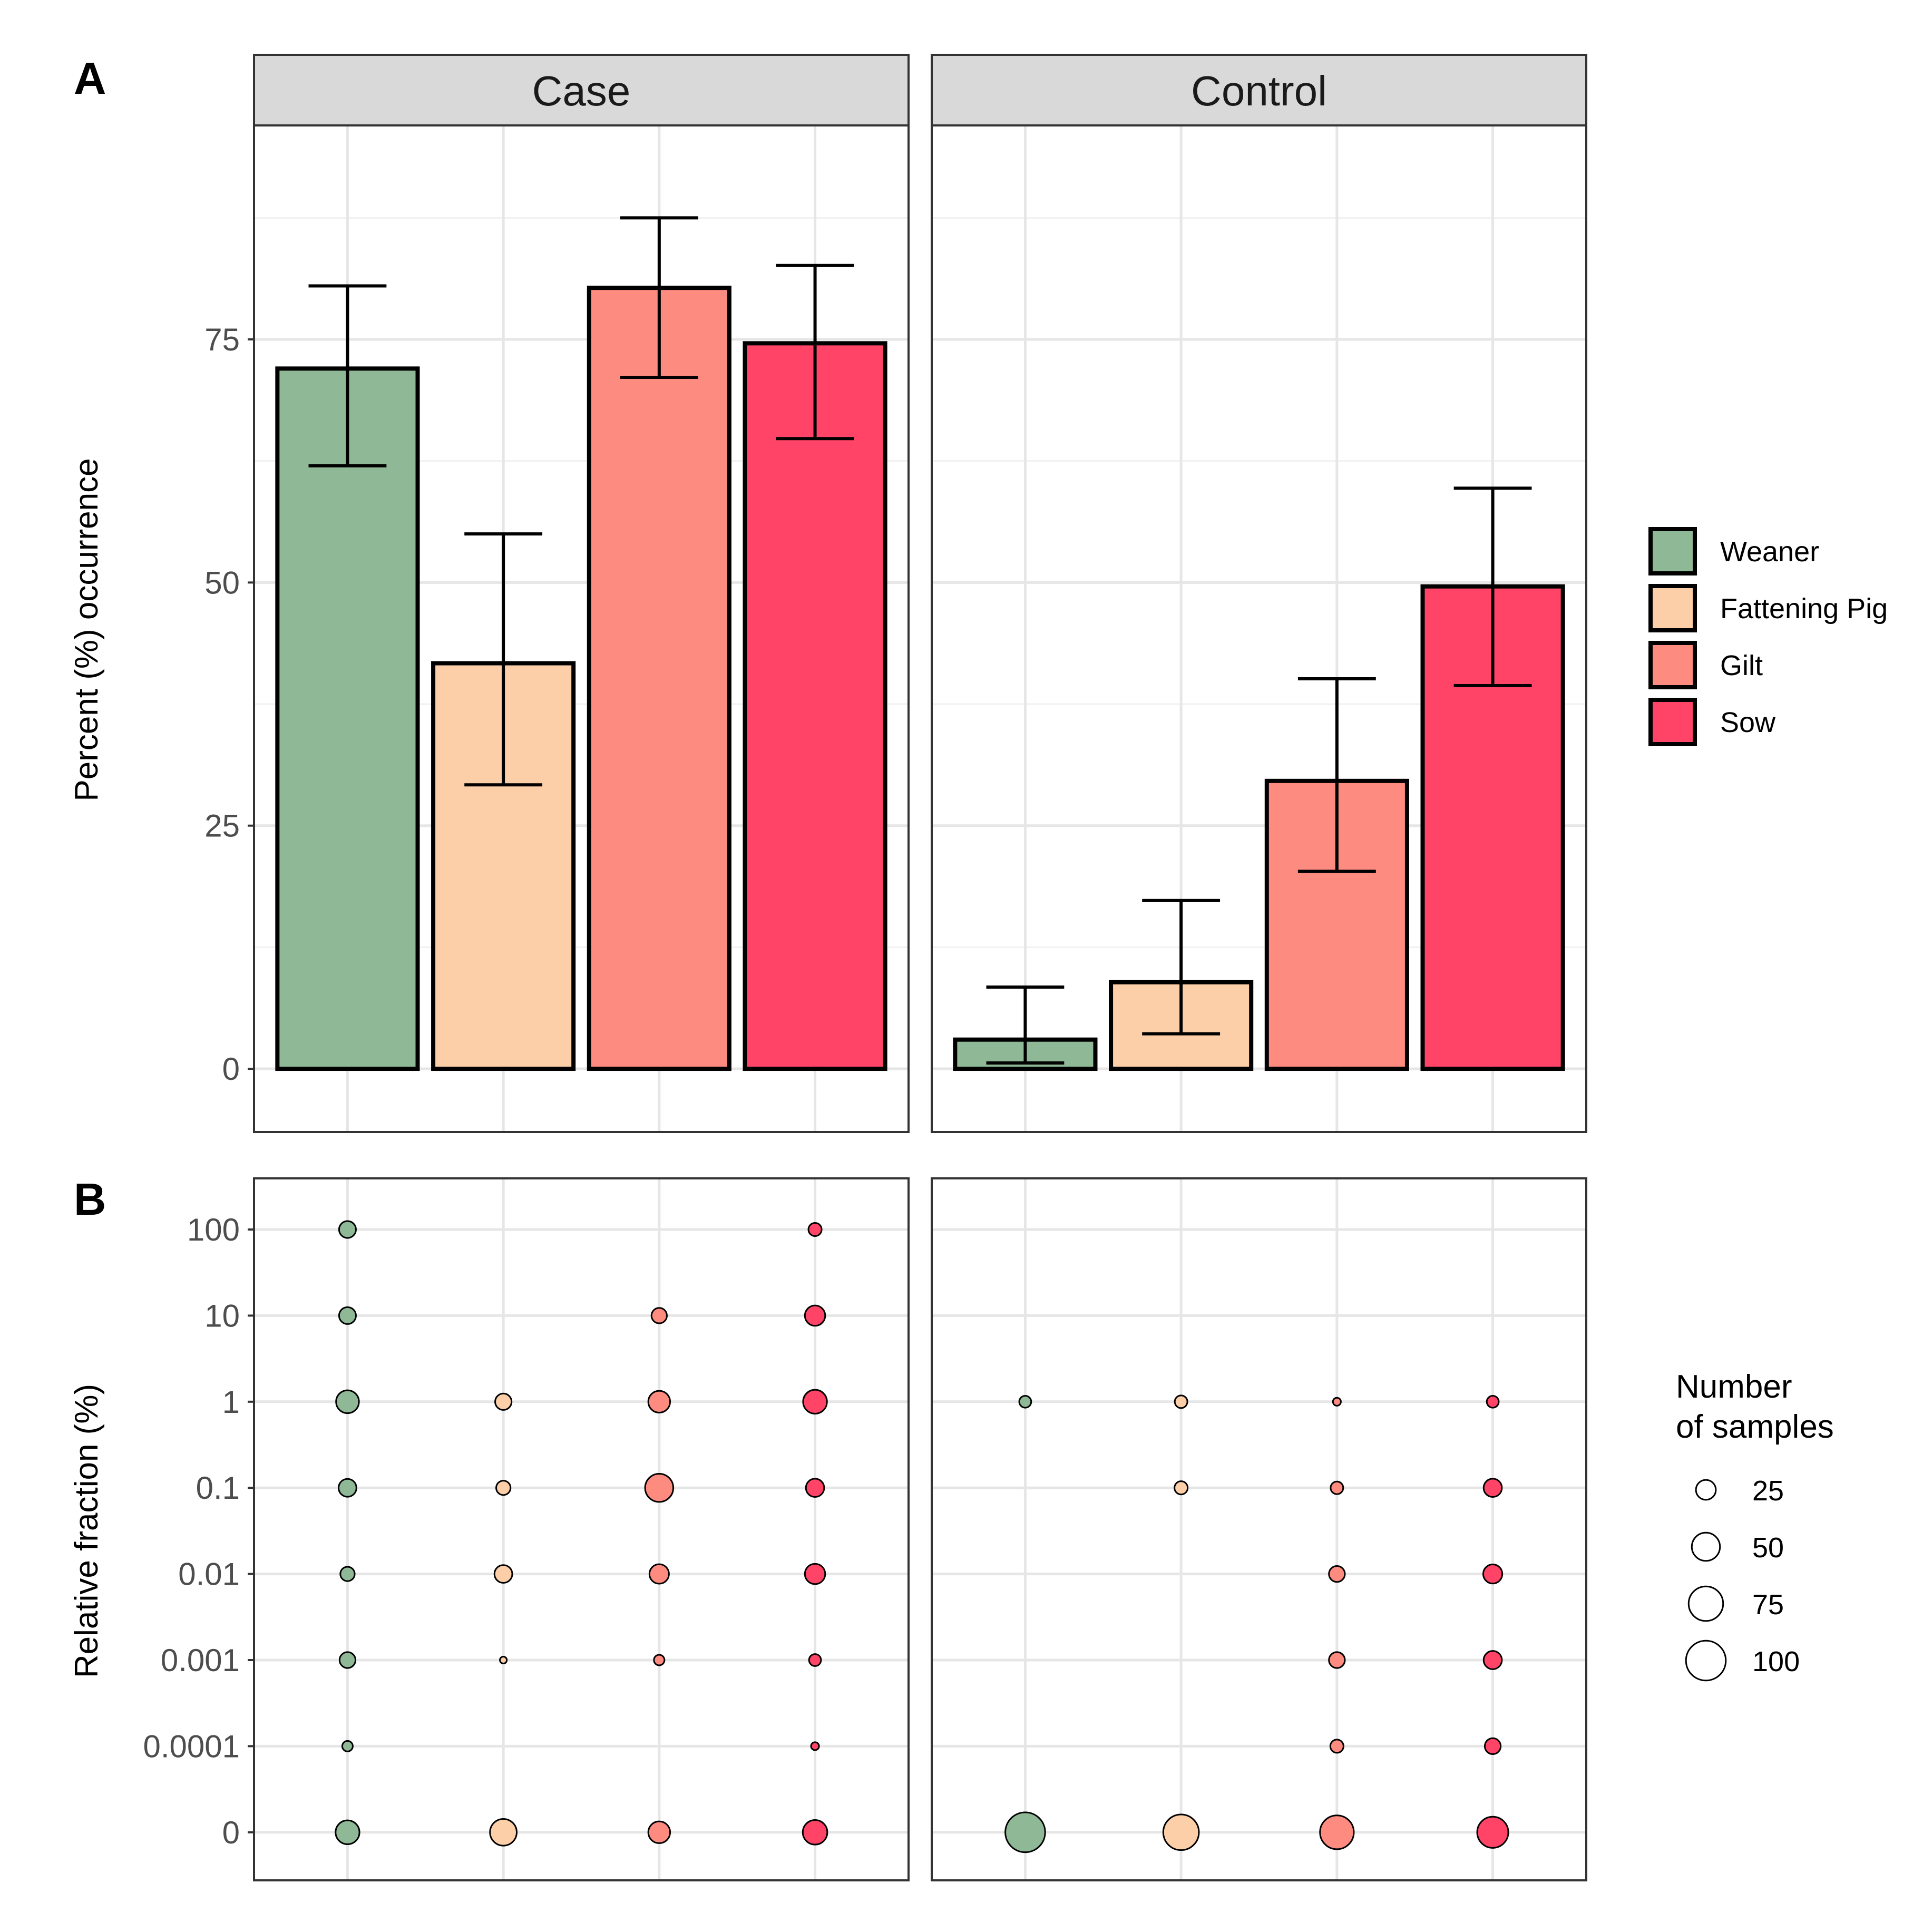  What do you see at coordinates (1748, 722) in the screenshot?
I see `legend-label: Sow` at bounding box center [1748, 722].